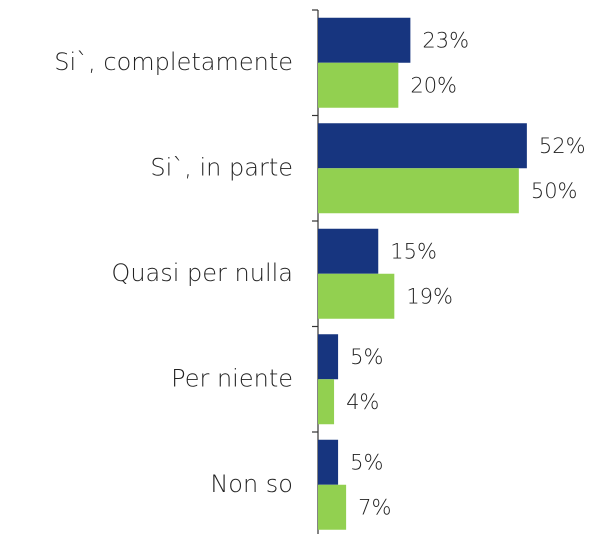 The width and height of the screenshot is (597, 534). What do you see at coordinates (173, 62) in the screenshot?
I see `category-label: Si`, completamente` at bounding box center [173, 62].